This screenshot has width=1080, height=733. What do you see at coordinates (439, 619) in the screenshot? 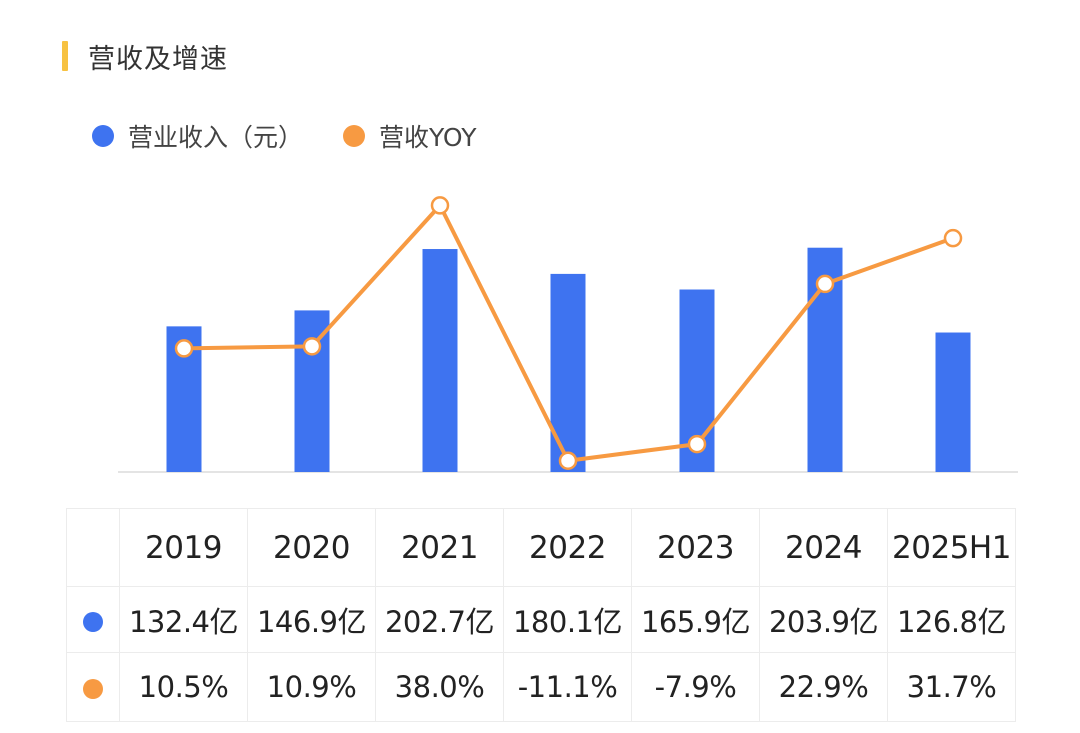
I see `table-revenue-cell: 202.7亿` at bounding box center [439, 619].